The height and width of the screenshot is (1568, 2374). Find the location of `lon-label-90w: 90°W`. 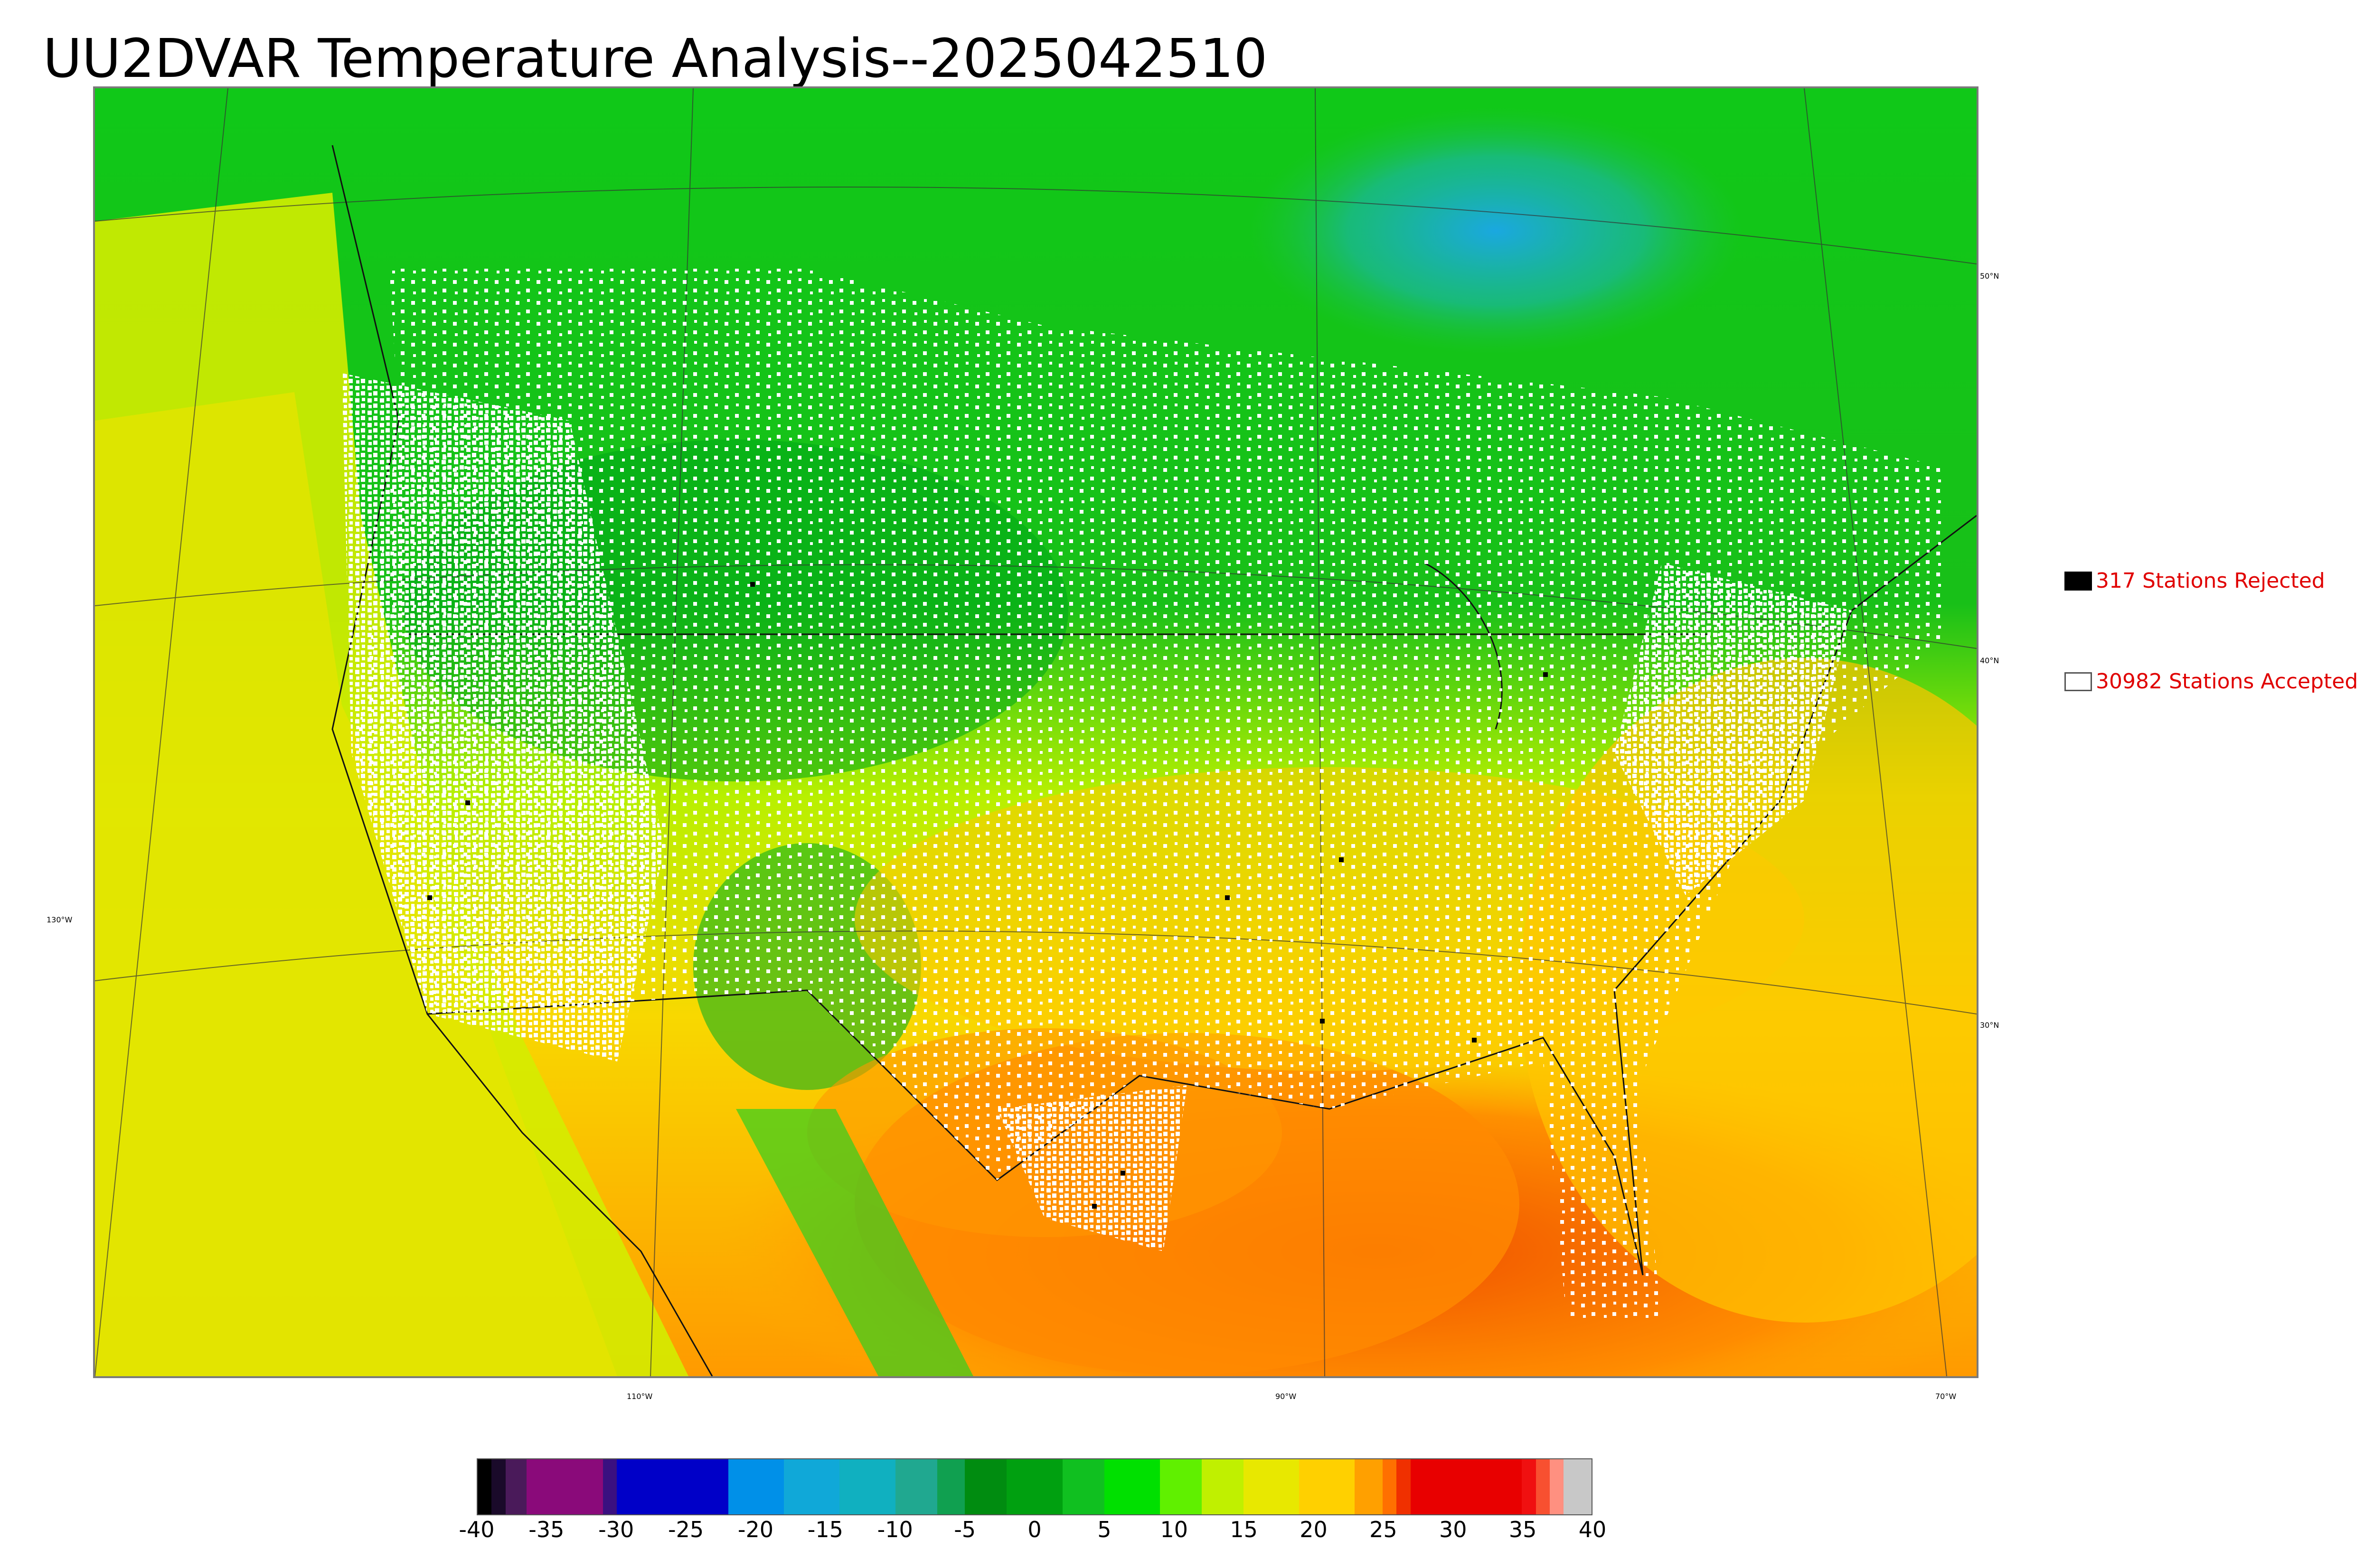

lon-label-90w: 90°W is located at coordinates (1286, 1397).